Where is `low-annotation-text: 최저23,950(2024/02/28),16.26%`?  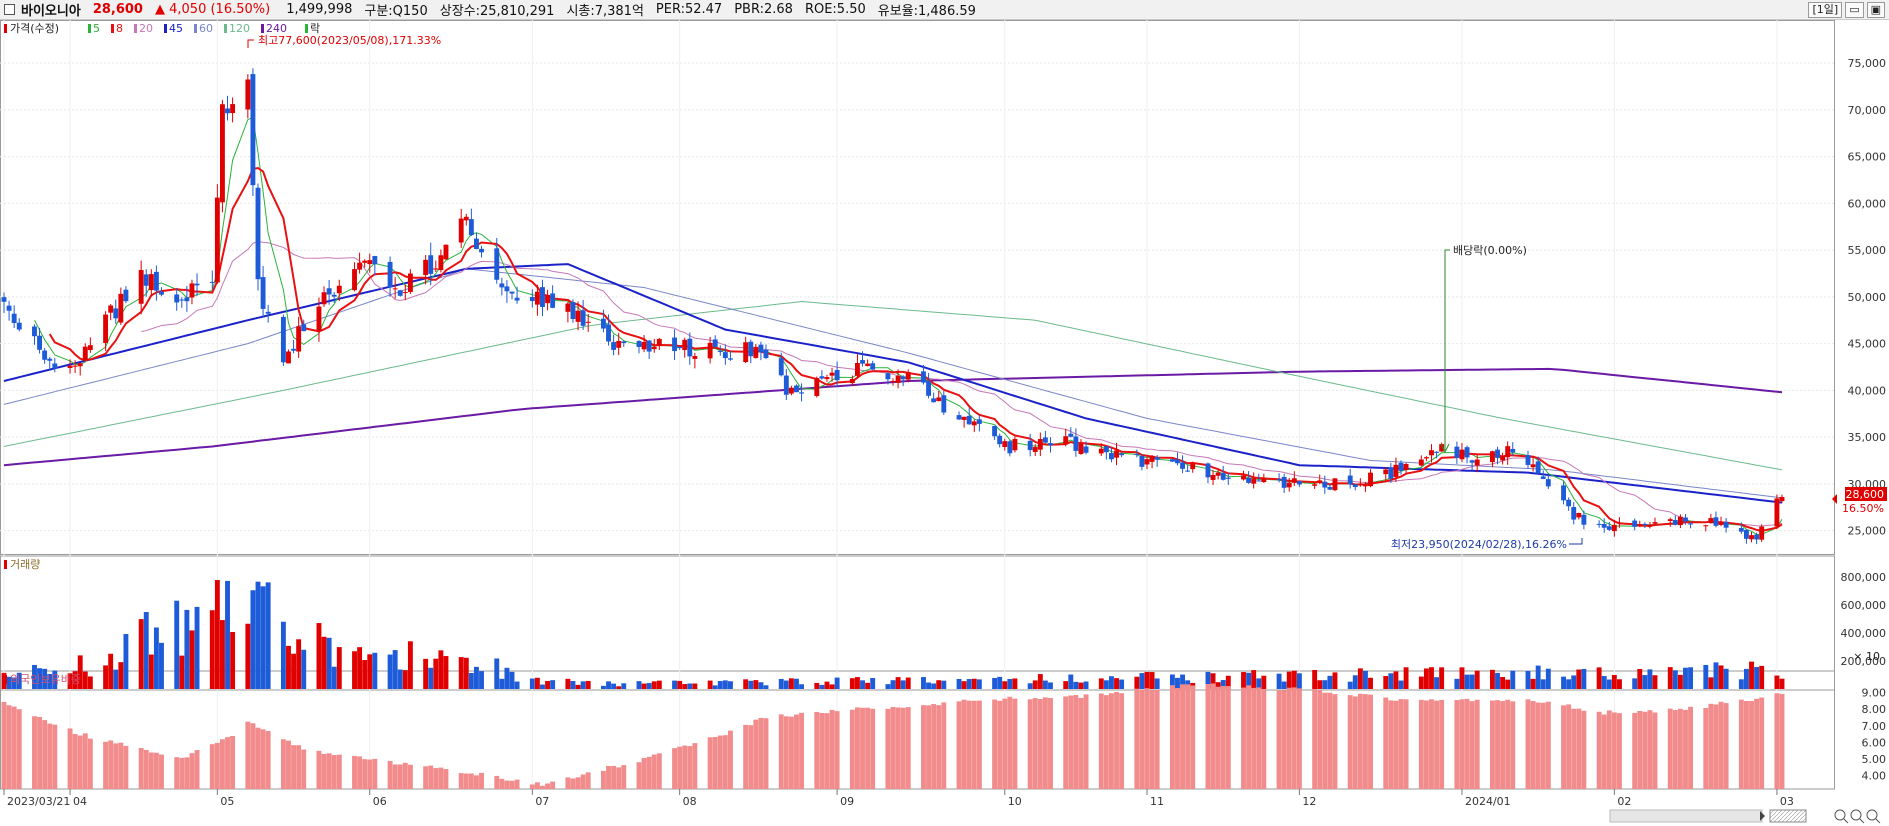
low-annotation-text: 최저23,950(2024/02/28),16.26% is located at coordinates (1479, 544).